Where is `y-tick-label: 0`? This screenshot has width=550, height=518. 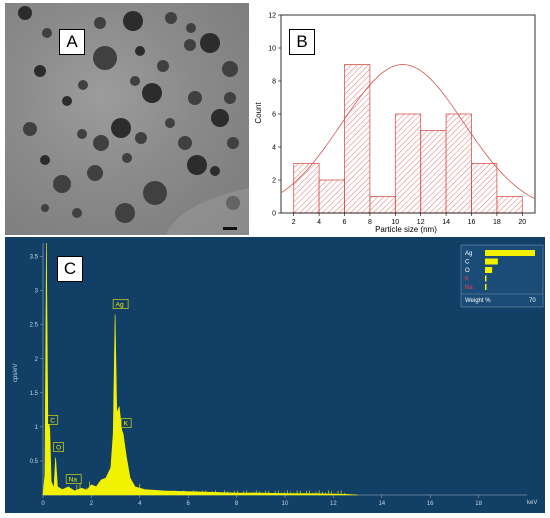 y-tick-label: 0 is located at coordinates (274, 214).